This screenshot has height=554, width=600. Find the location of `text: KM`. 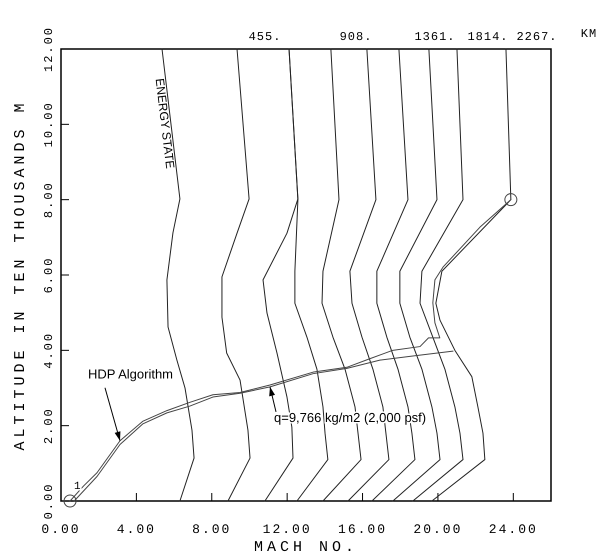

text: KM is located at coordinates (589, 34).